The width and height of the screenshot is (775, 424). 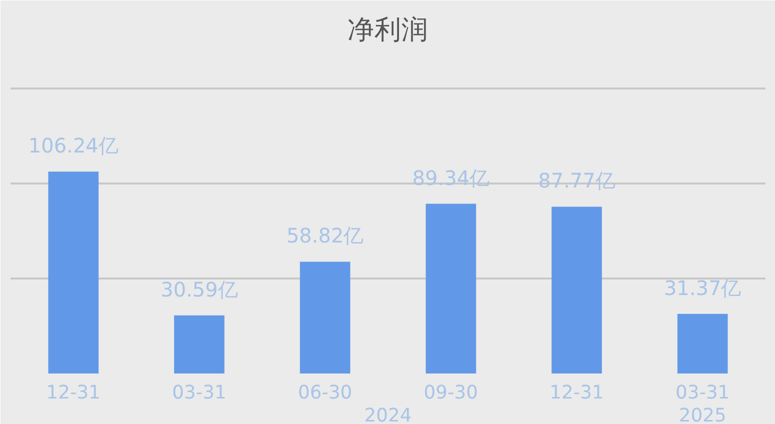 I want to click on data-label: 87.77亿, so click(x=577, y=180).